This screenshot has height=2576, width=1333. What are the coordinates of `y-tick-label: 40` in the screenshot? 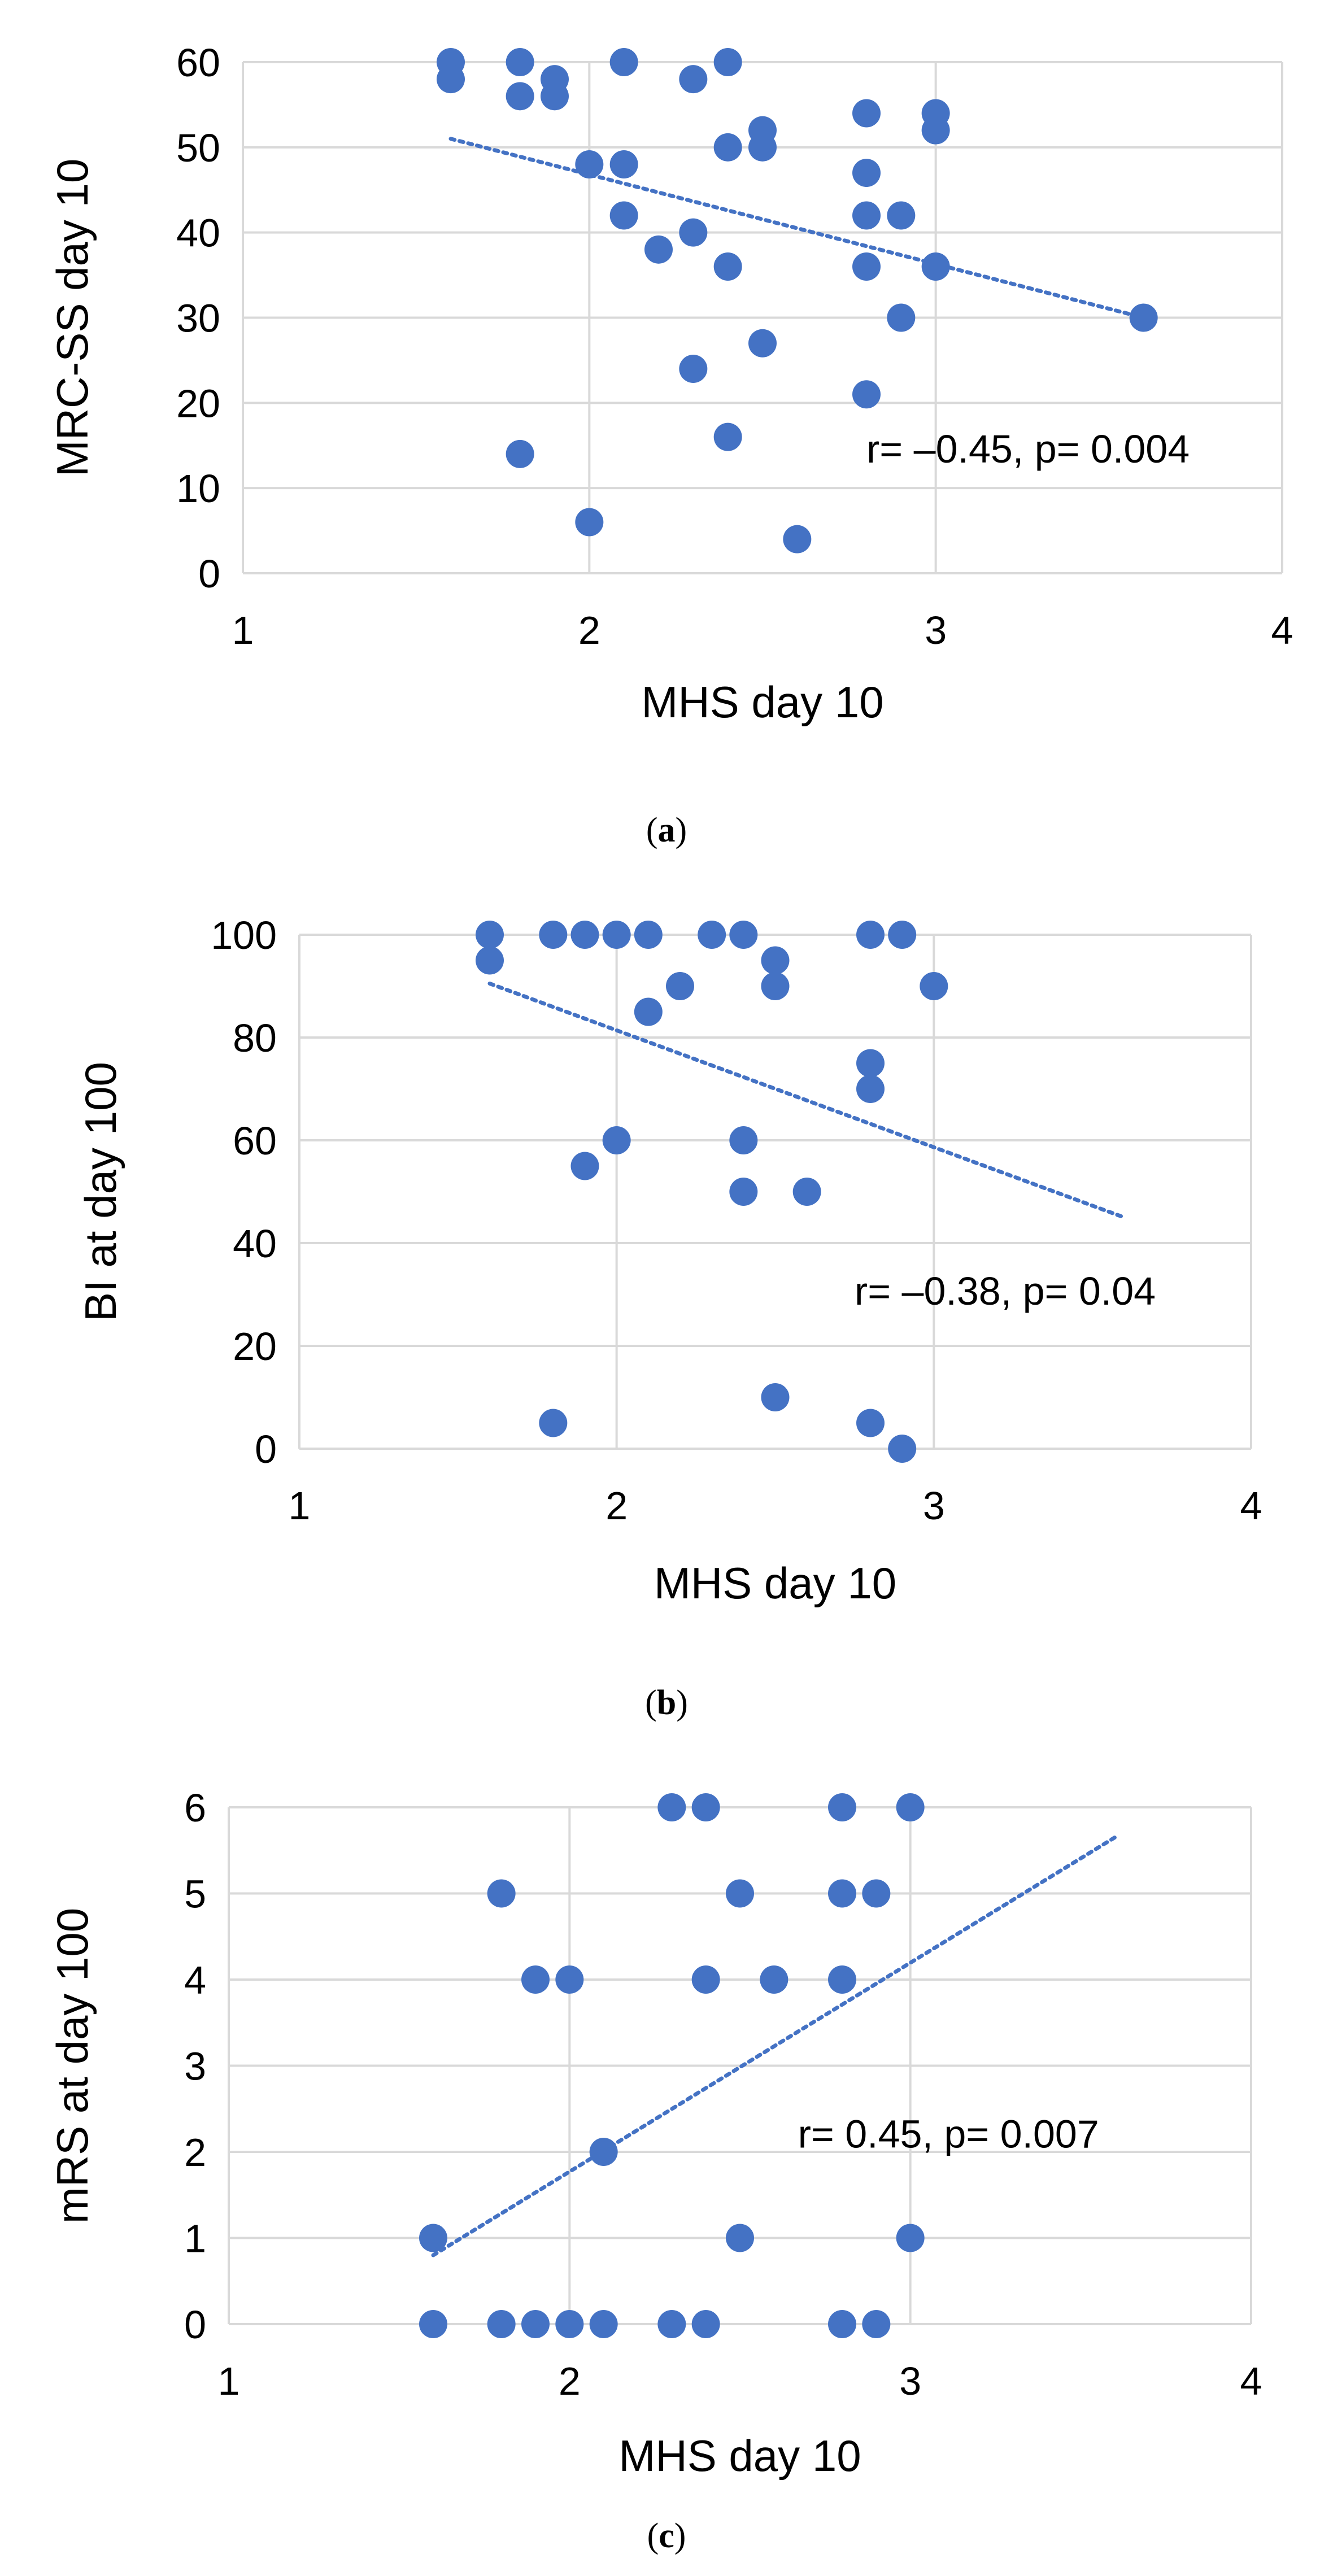 It's located at (255, 1244).